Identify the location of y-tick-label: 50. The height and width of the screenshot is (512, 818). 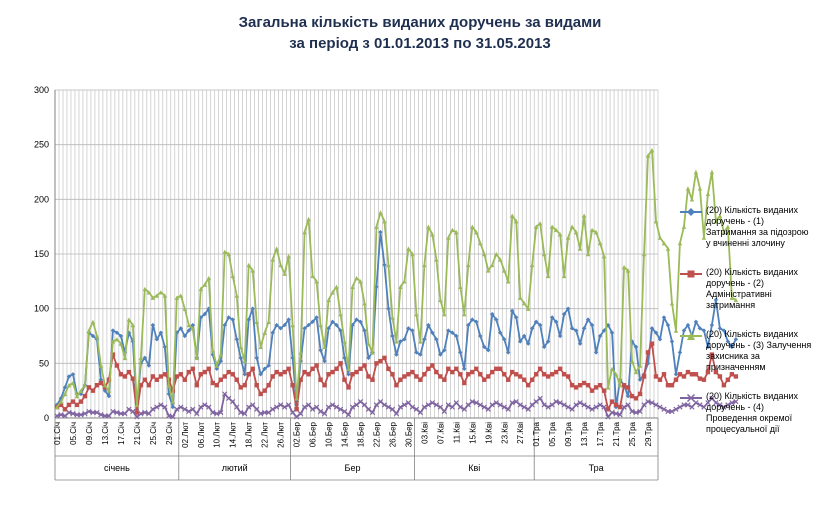
(44, 363).